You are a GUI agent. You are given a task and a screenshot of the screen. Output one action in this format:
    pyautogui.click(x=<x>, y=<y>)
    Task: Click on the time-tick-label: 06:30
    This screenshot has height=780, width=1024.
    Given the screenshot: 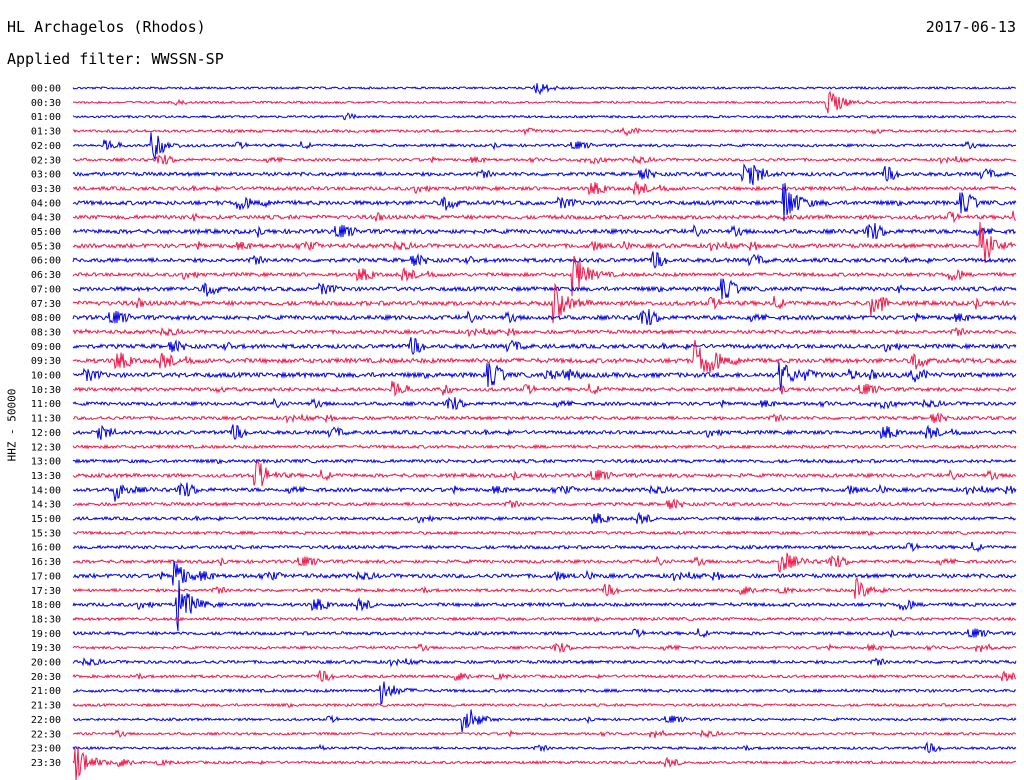 What is the action you would take?
    pyautogui.click(x=46, y=275)
    